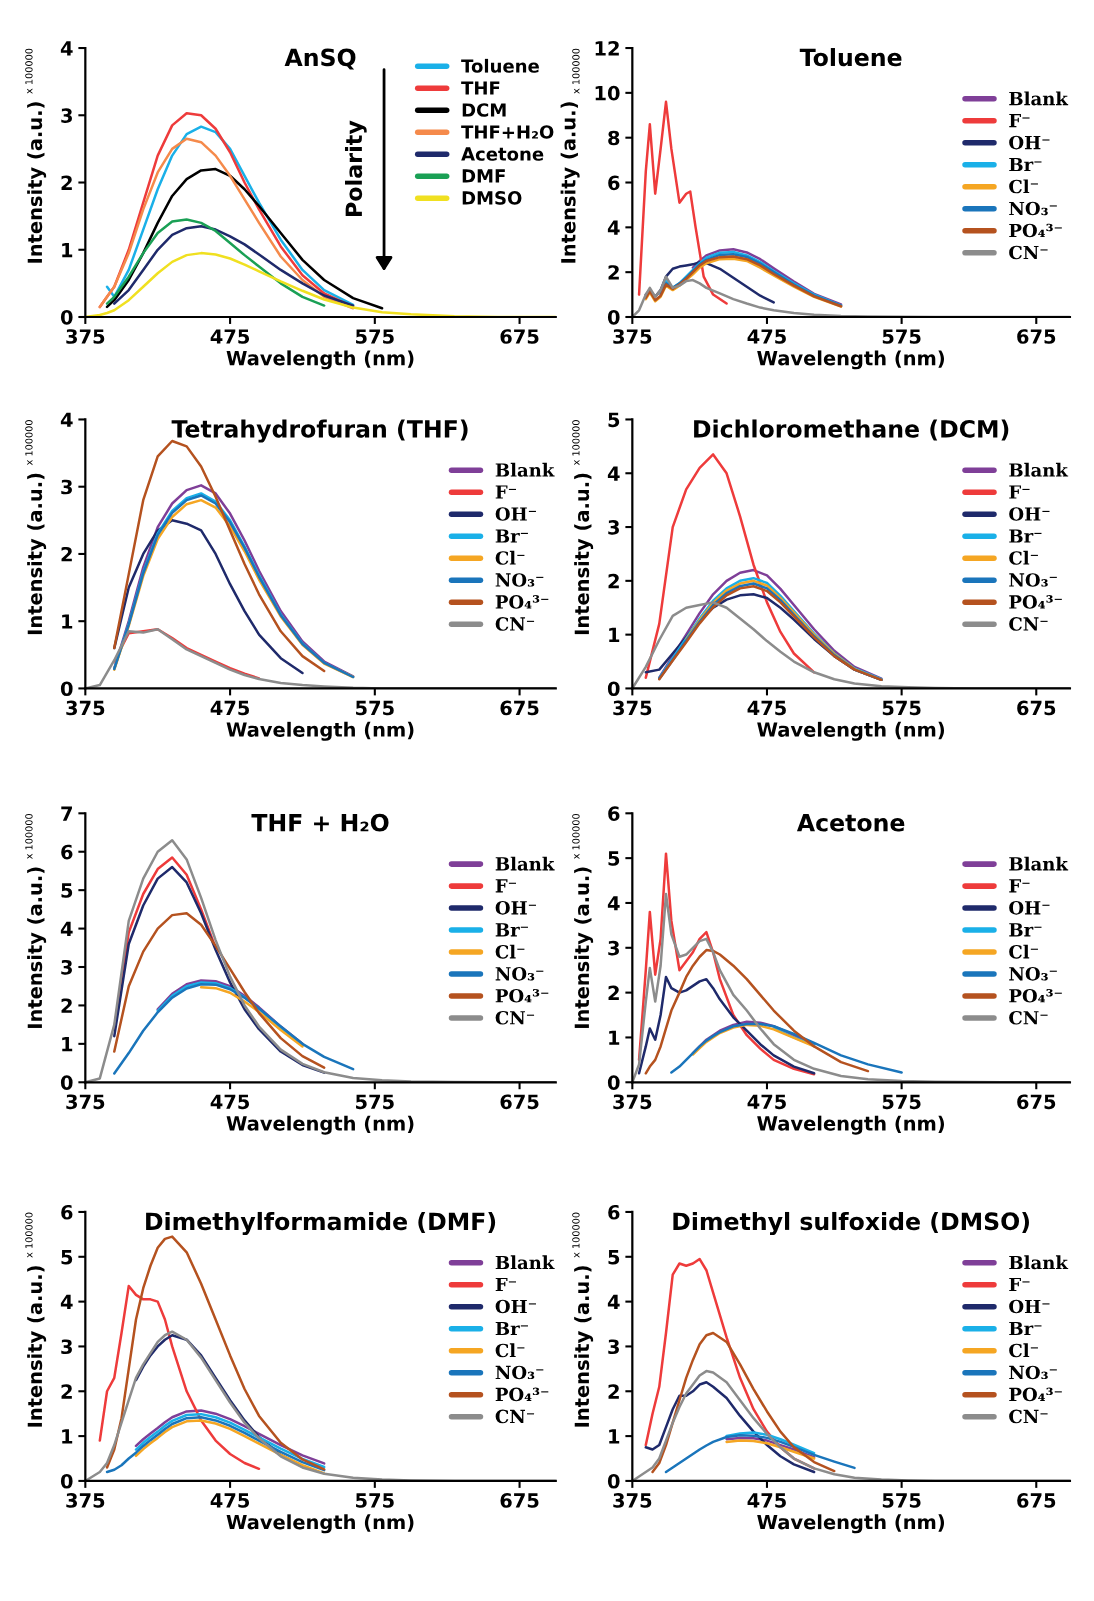 Image resolution: width=1094 pixels, height=1601 pixels. Describe the element at coordinates (321, 1223) in the screenshot. I see `chart-title: Dimethylformamide (DMF)` at that location.